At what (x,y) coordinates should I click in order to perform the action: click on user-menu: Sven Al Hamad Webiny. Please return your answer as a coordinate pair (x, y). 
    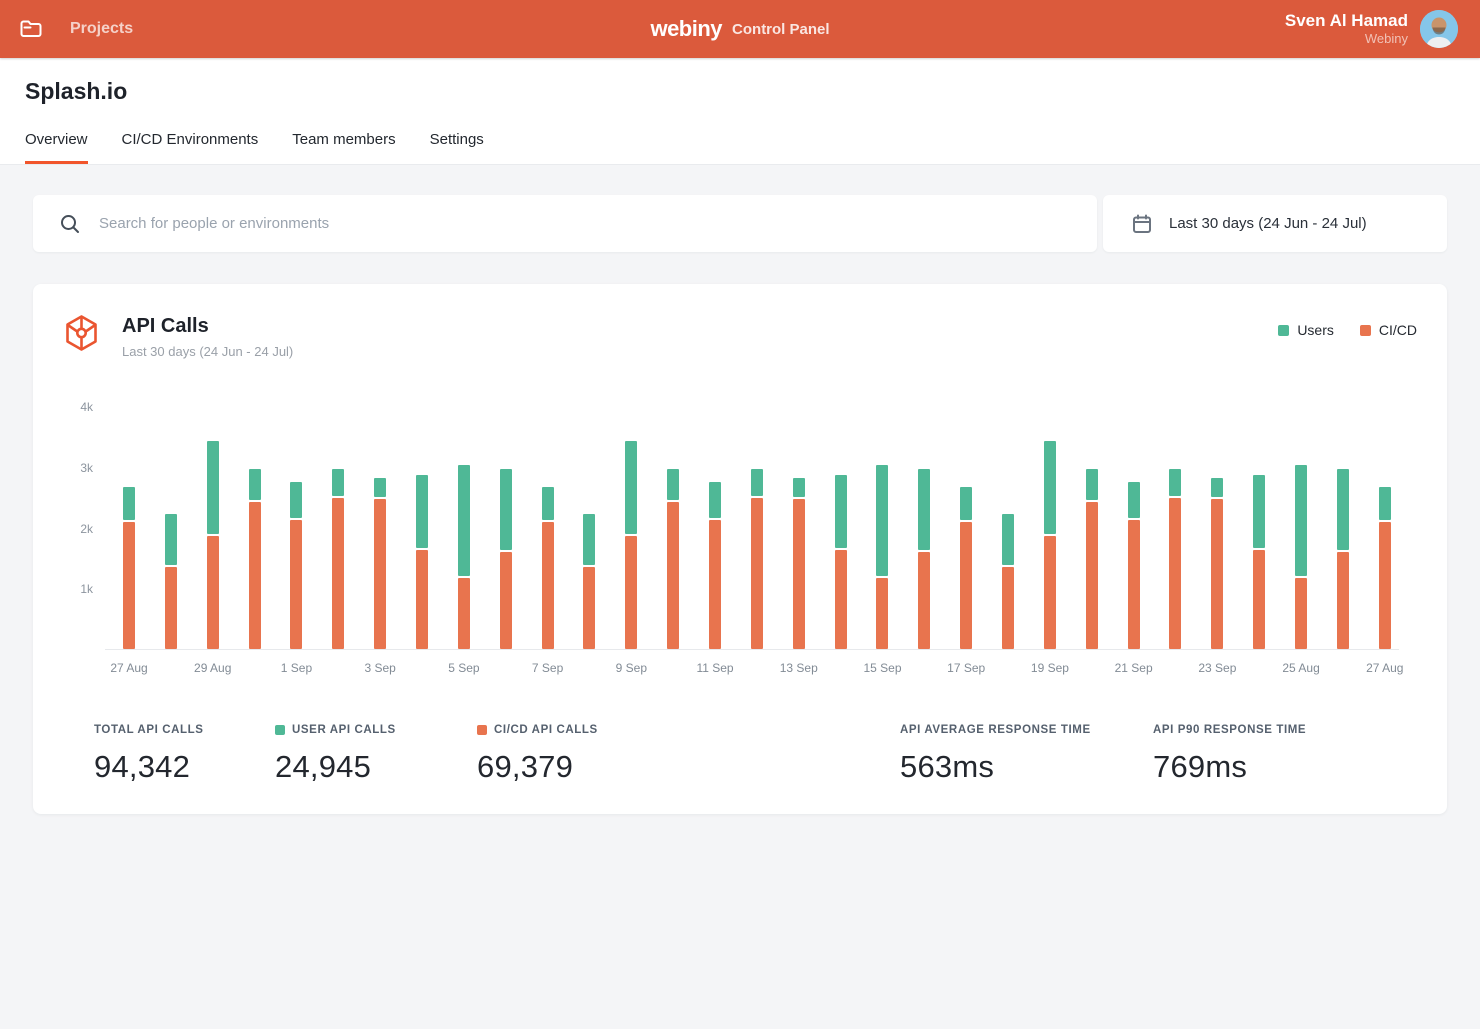
    Looking at the image, I should click on (1371, 29).